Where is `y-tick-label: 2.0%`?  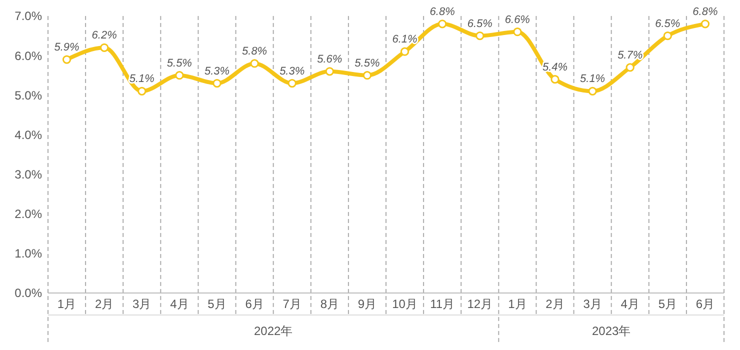 y-tick-label: 2.0% is located at coordinates (28, 214).